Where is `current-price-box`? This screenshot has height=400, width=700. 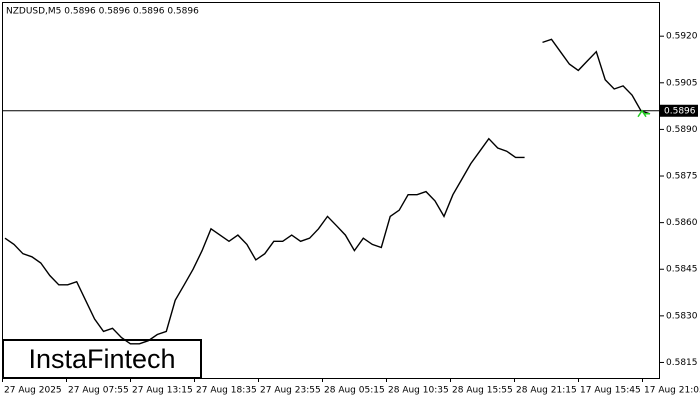 current-price-box is located at coordinates (679, 110).